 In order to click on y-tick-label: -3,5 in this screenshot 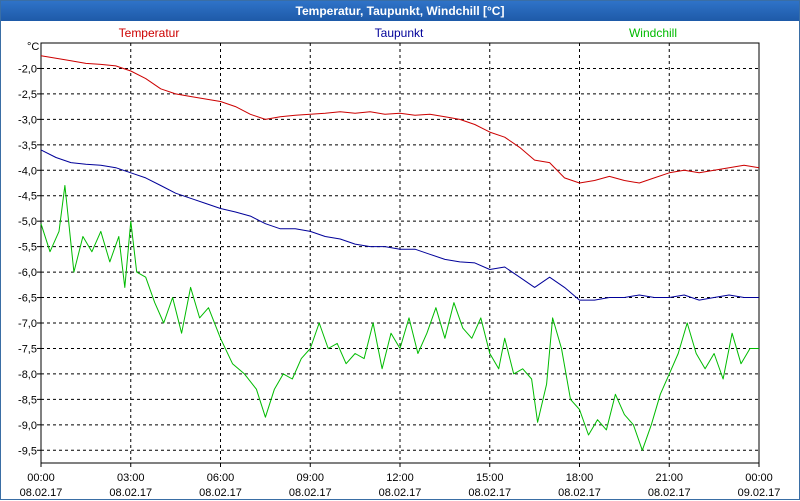, I will do `click(27, 146)`.